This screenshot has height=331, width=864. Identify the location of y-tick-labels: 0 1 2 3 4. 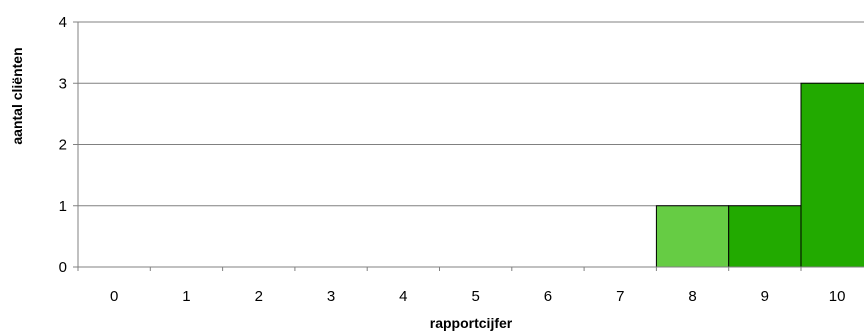
(63, 145).